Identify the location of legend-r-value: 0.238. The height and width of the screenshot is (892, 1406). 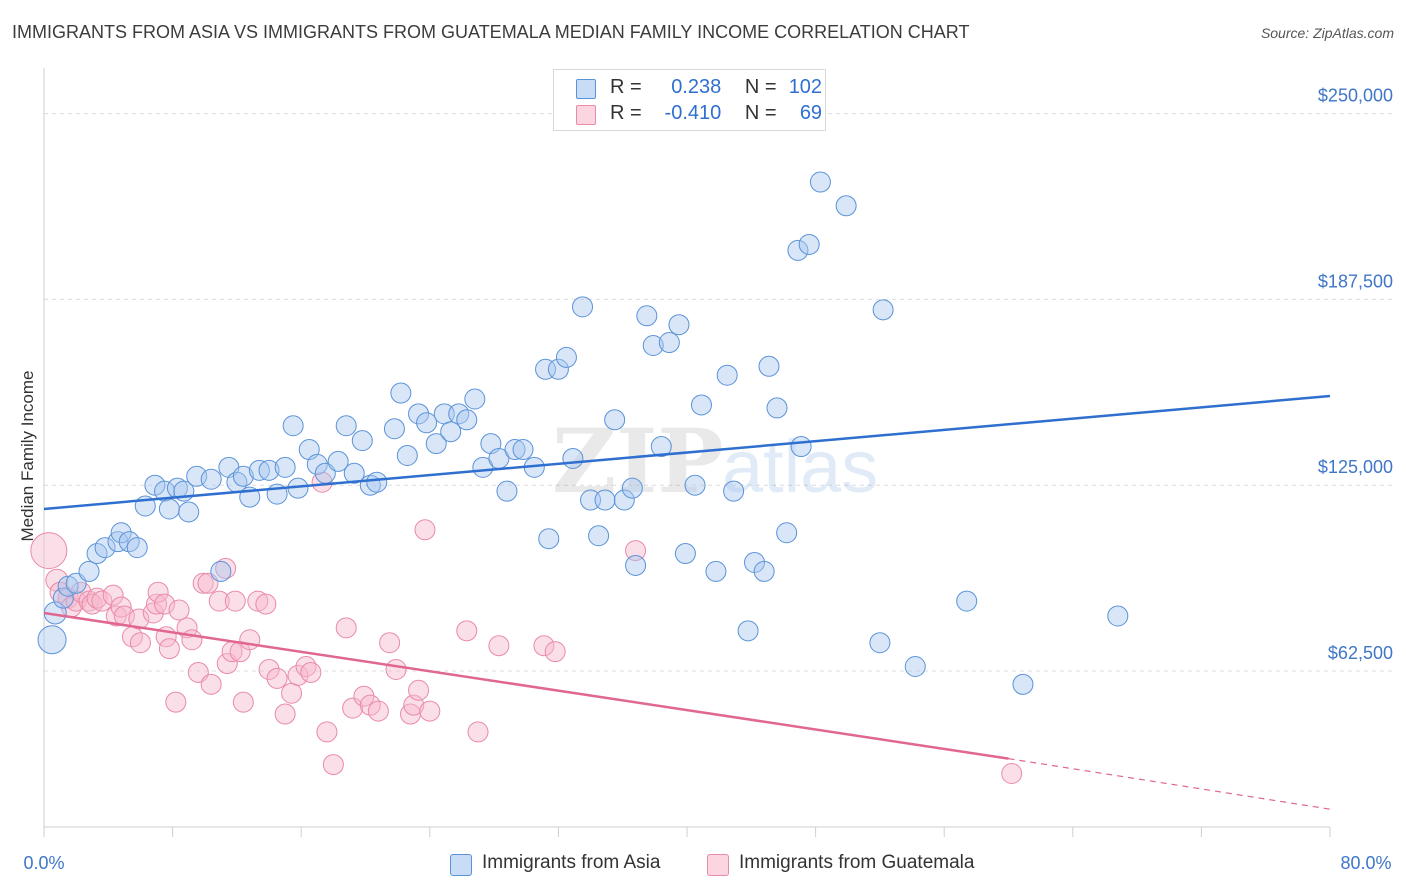
(696, 87).